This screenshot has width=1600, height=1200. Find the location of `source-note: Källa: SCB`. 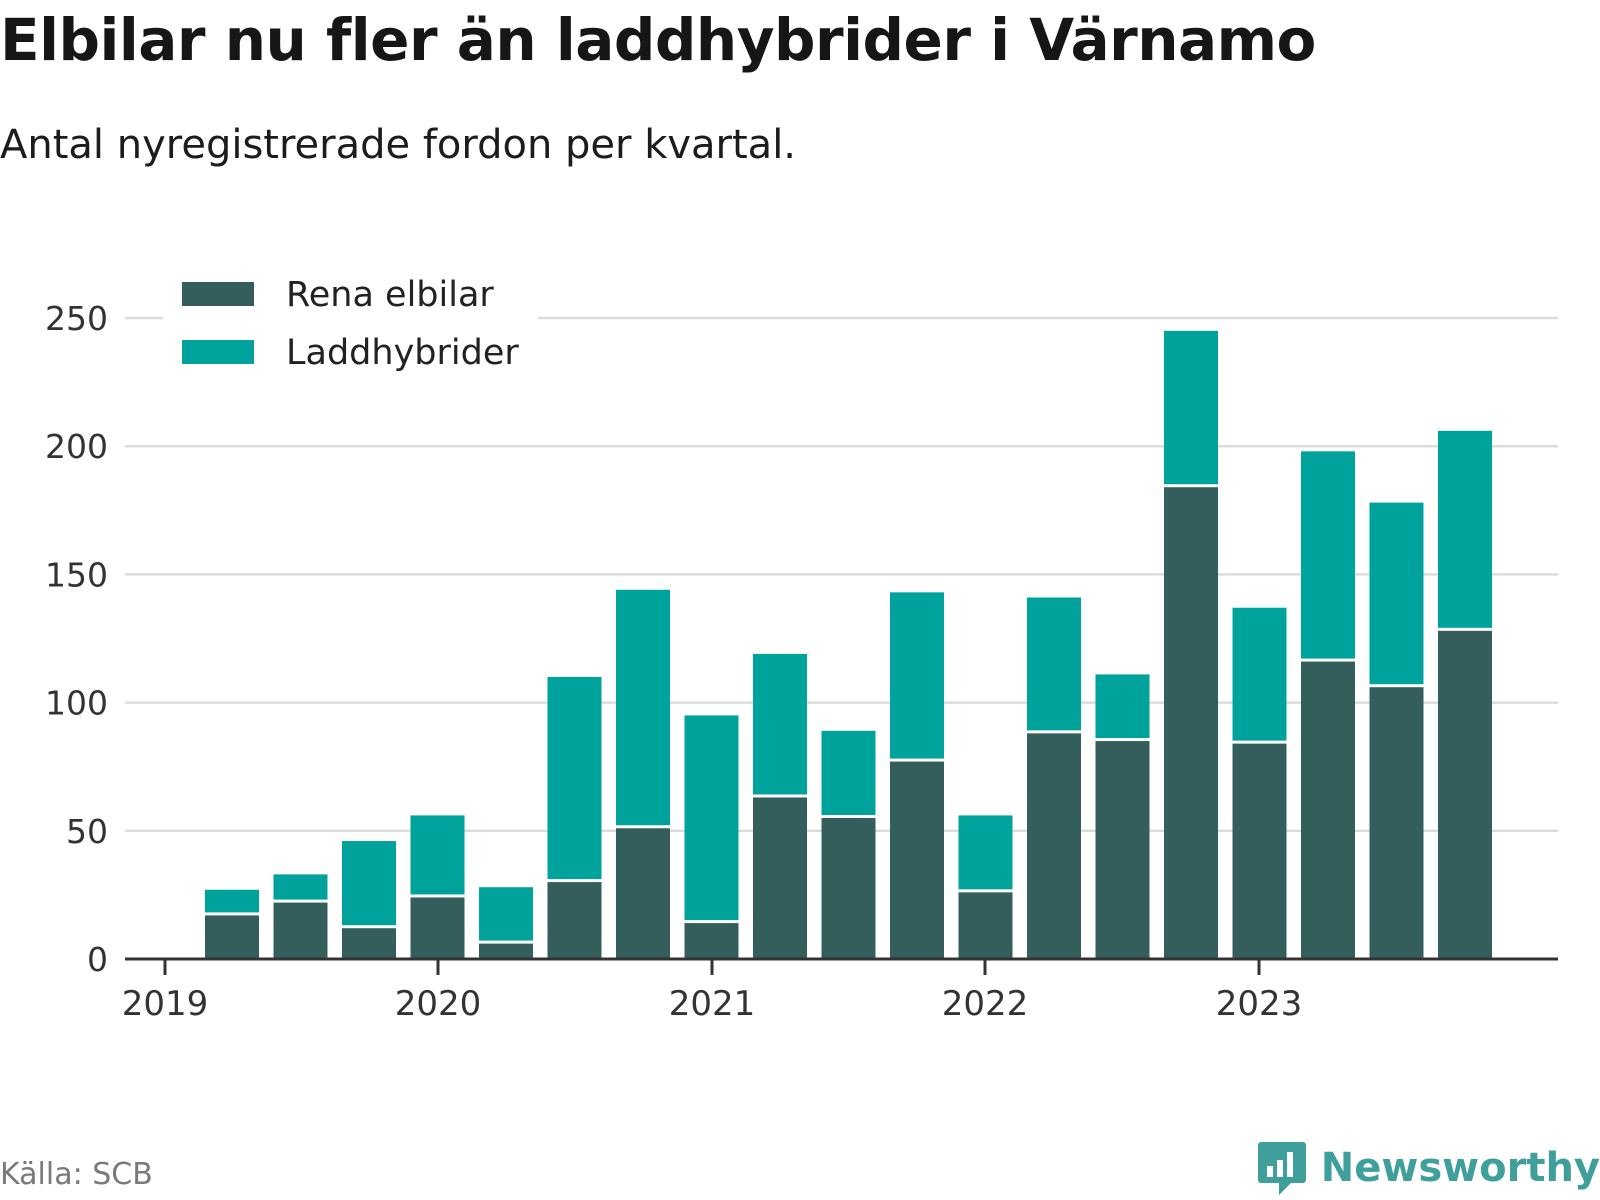

source-note: Källa: SCB is located at coordinates (76, 1174).